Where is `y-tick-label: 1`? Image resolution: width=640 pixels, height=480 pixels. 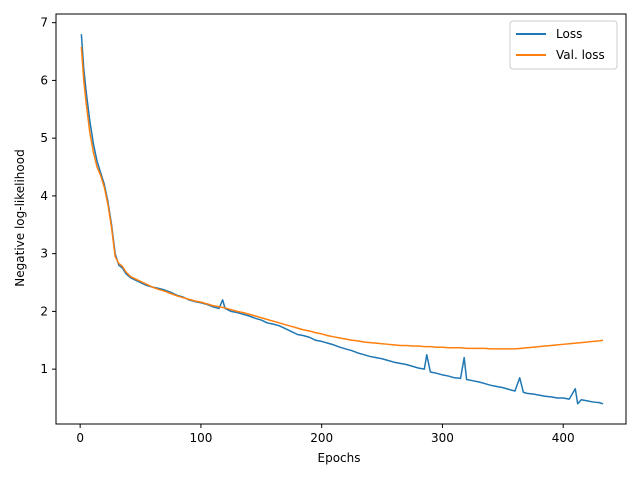 y-tick-label: 1 is located at coordinates (44, 369).